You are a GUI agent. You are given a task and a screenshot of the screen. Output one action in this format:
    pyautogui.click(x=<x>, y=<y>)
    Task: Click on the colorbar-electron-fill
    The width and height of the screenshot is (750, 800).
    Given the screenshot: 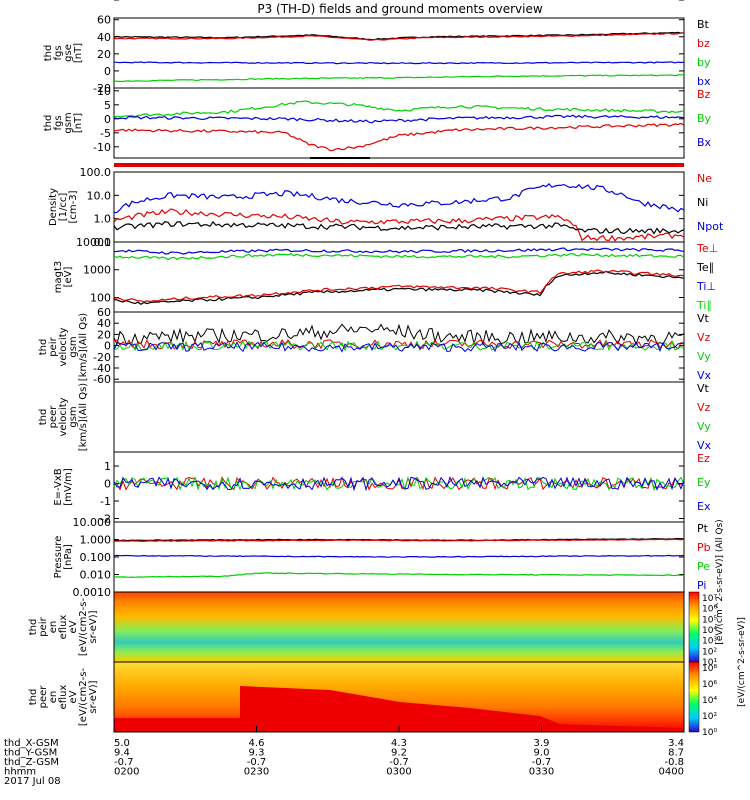 What is the action you would take?
    pyautogui.click(x=694, y=697)
    